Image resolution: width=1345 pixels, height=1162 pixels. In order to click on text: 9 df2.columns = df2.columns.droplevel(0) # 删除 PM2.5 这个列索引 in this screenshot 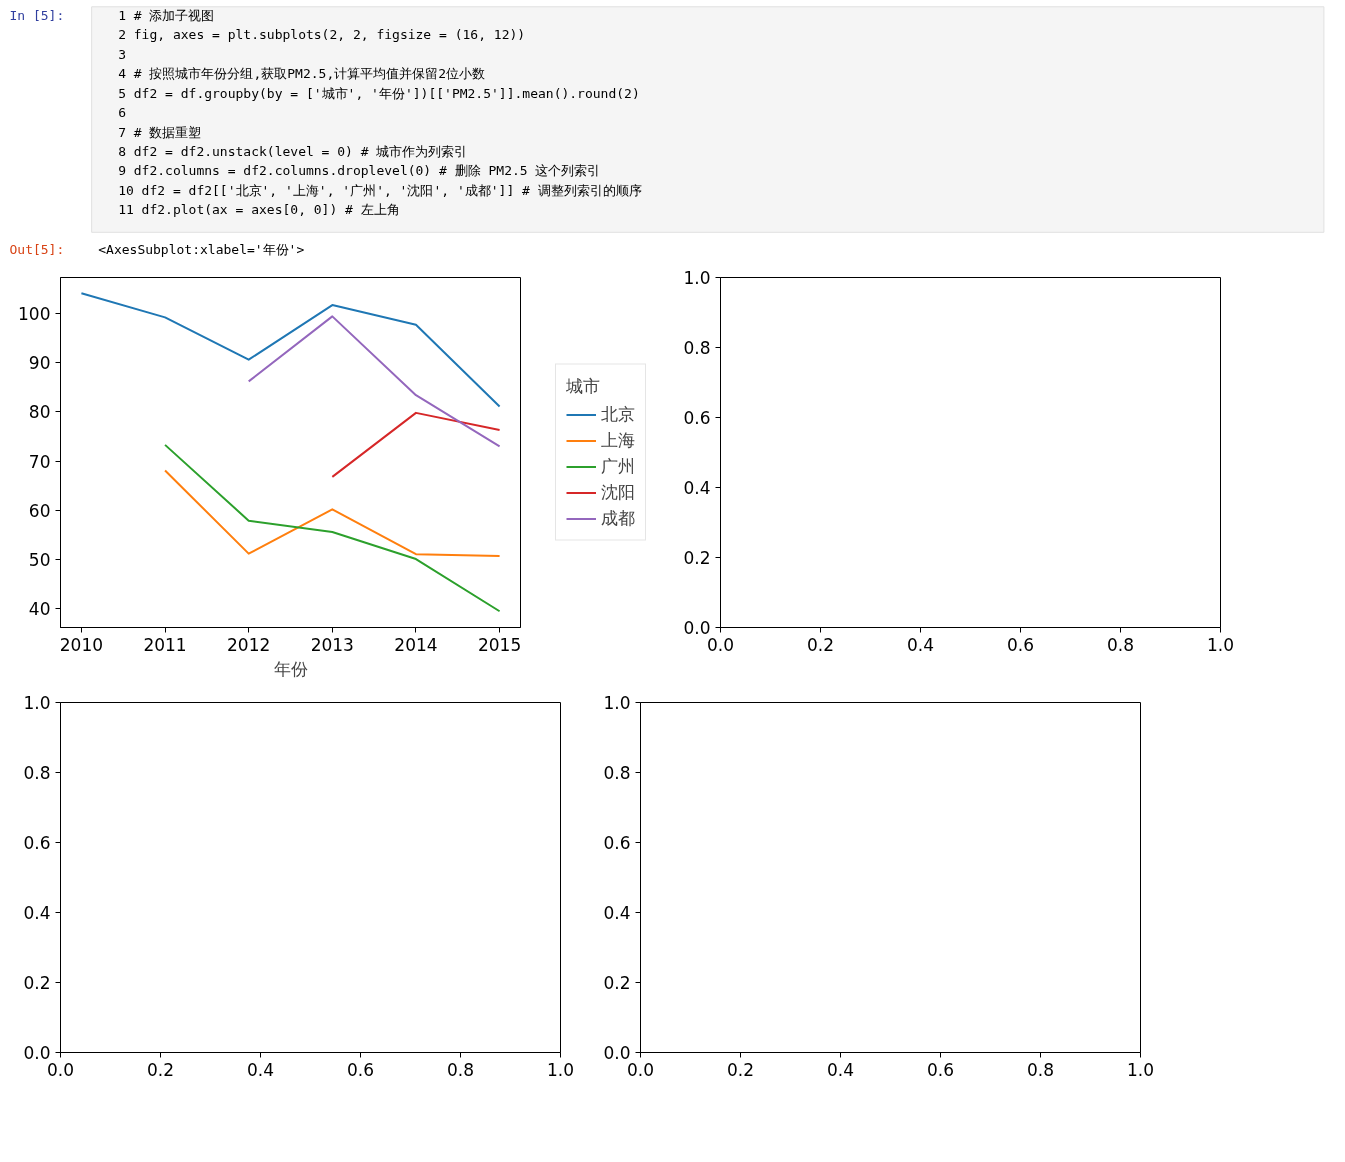, I will do `click(359, 171)`.